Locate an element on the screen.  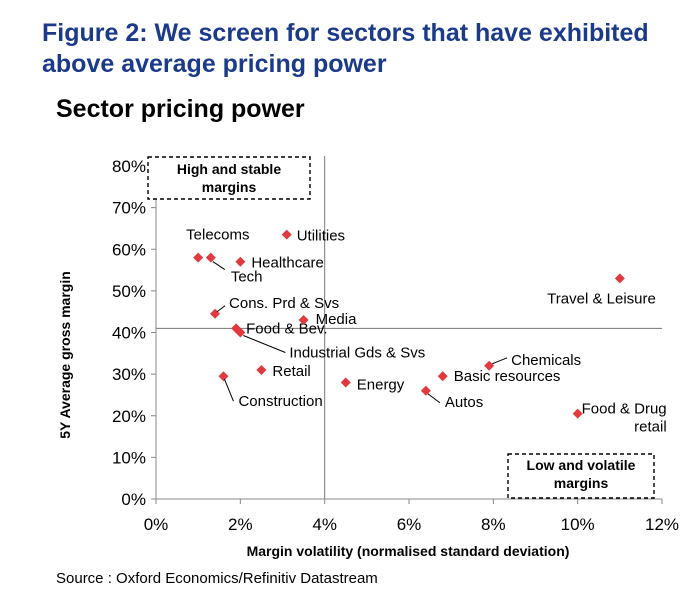
x-tick-label: 12% is located at coordinates (662, 524).